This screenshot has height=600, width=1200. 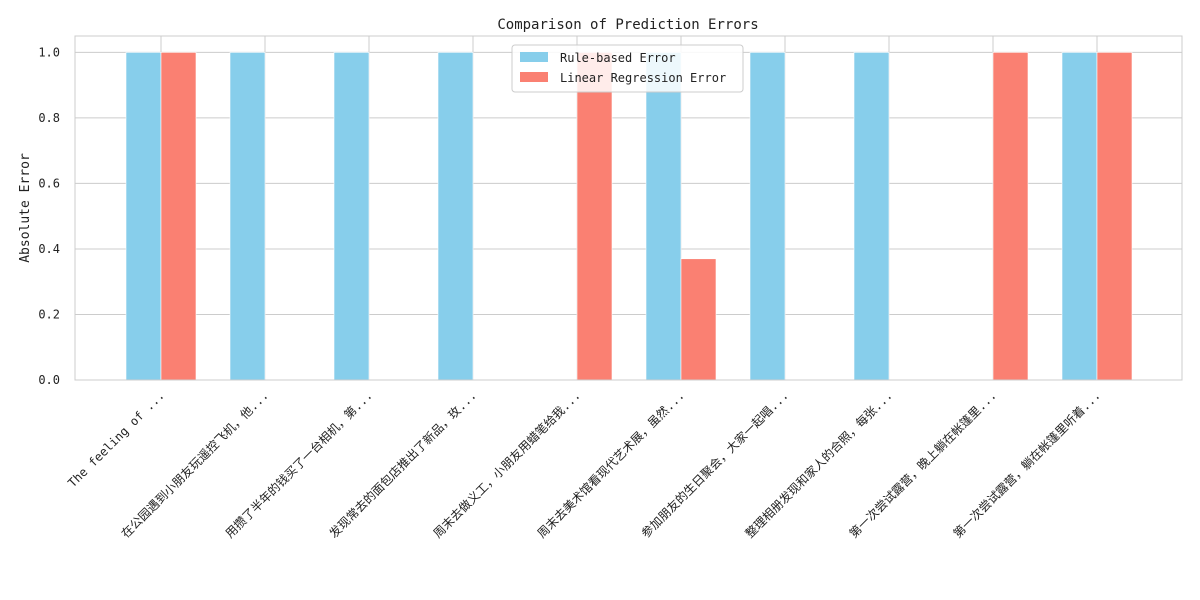 I want to click on chart-title: Comparison of Prediction Errors, so click(x=627, y=25).